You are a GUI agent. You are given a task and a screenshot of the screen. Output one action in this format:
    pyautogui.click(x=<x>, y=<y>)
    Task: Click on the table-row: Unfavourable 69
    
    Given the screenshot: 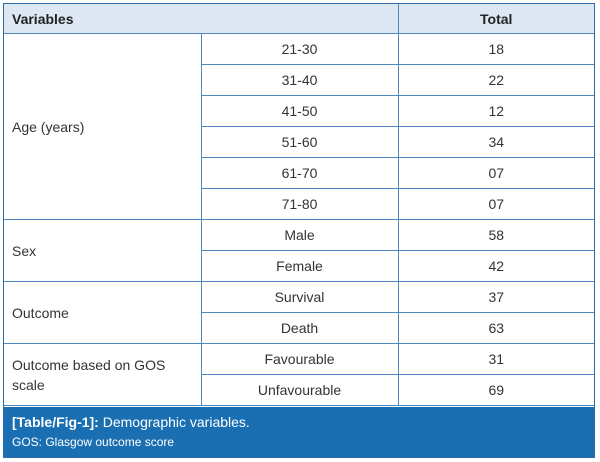 What is the action you would take?
    pyautogui.click(x=299, y=390)
    